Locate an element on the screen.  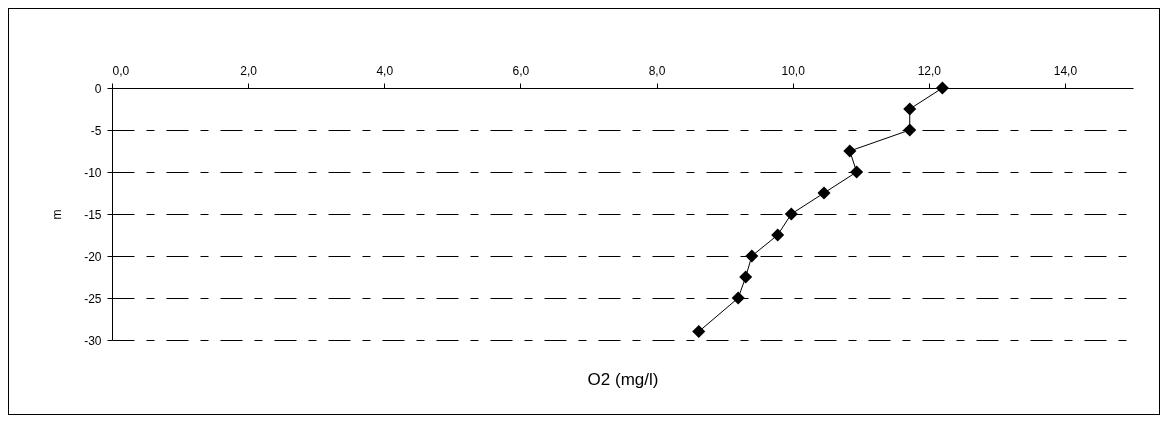
x-tick-label: 2,0 is located at coordinates (249, 70).